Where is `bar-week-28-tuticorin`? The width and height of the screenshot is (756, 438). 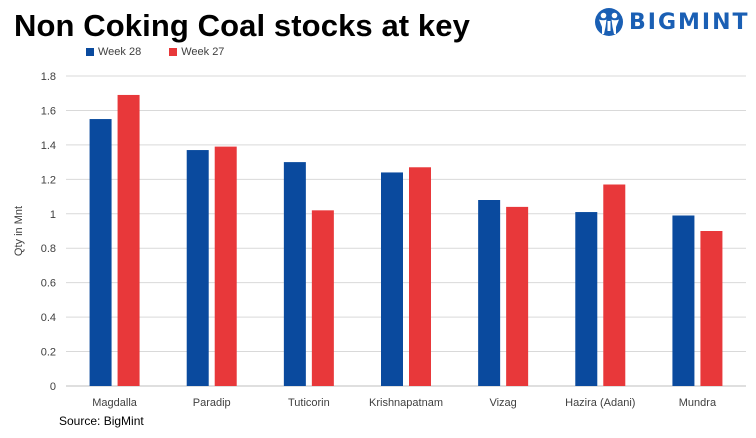 bar-week-28-tuticorin is located at coordinates (294, 274).